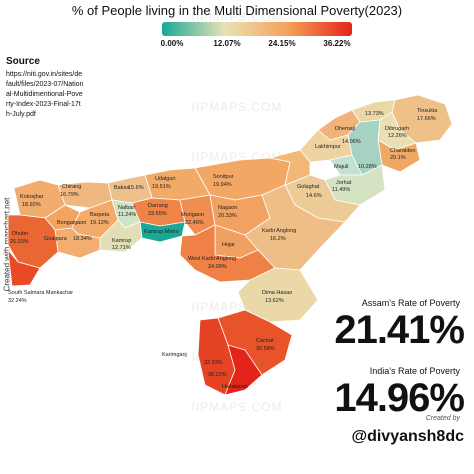 This screenshot has height=474, width=474. Describe the element at coordinates (341, 167) in the screenshot. I see `label-majuli: Majuli` at that location.